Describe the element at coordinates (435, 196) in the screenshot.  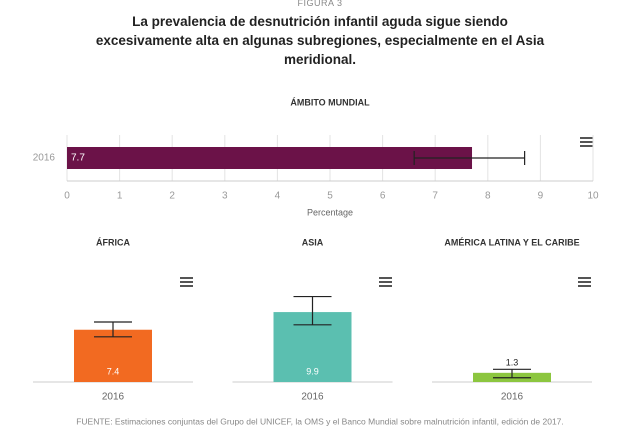
I see `x-tick-label: 7` at that location.